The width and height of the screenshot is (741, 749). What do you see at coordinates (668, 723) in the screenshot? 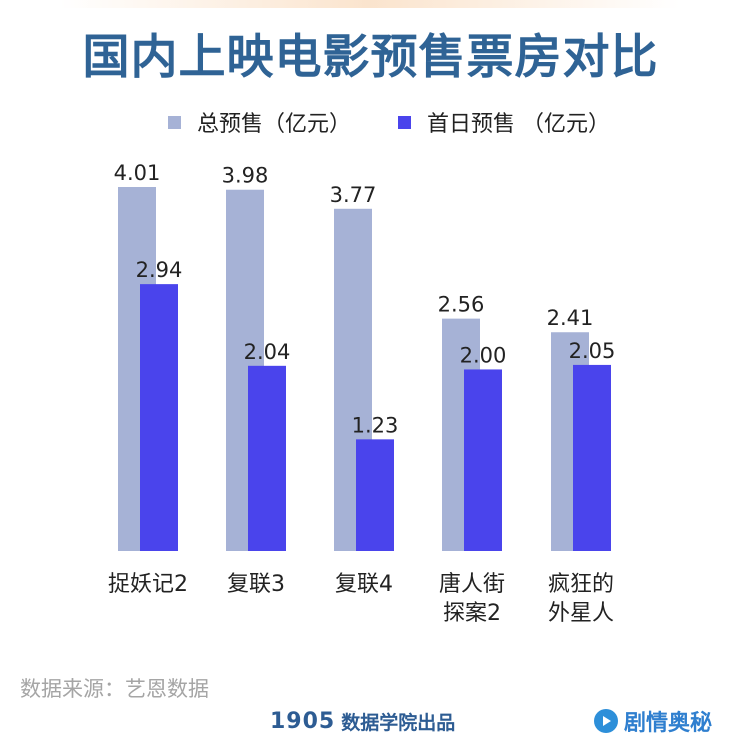
I see `watermark-text: 剧情奥秘` at bounding box center [668, 723].